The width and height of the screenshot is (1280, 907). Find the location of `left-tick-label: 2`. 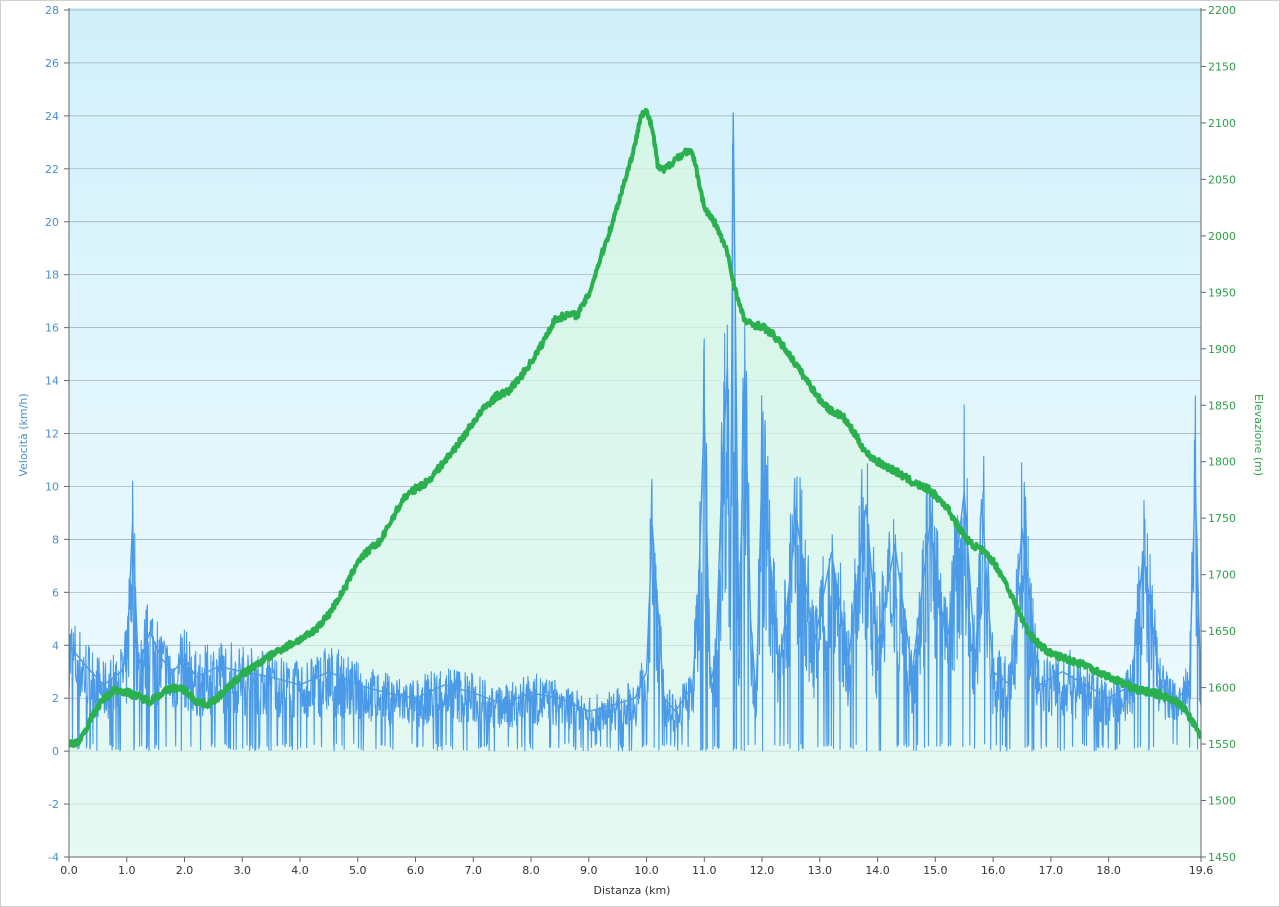

left-tick-label: 2 is located at coordinates (55, 698).